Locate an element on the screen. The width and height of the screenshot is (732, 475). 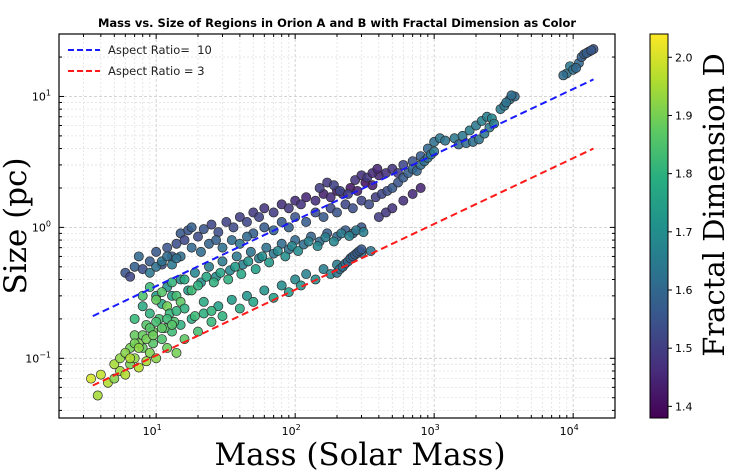
colorbar-tick-label: 2.0 is located at coordinates (684, 57).